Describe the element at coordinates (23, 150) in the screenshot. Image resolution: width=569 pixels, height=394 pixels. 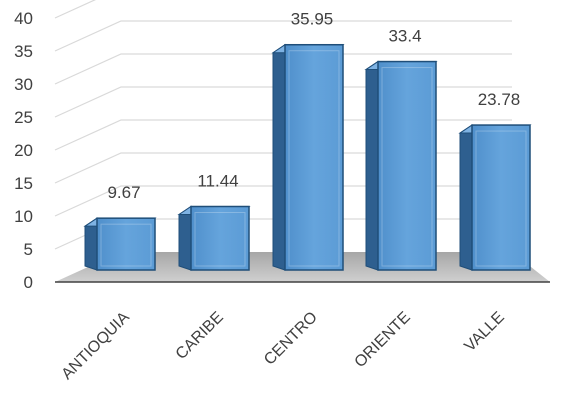
I see `y-tick-label: 20` at that location.